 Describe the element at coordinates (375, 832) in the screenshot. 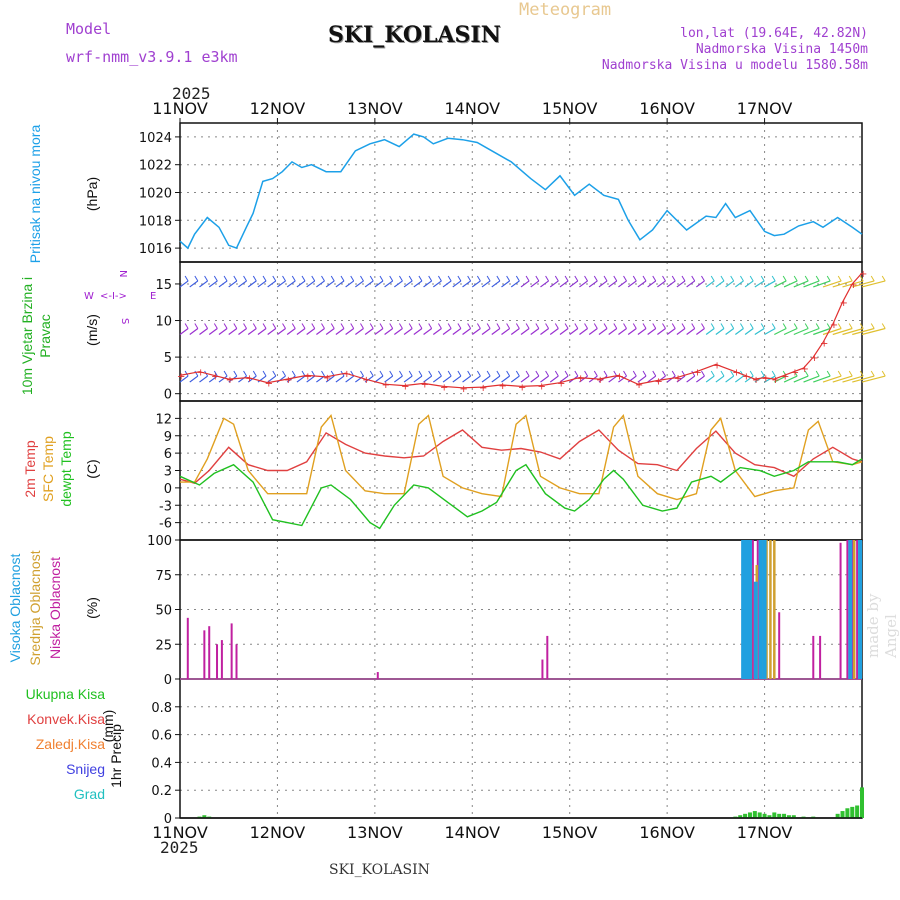

I see `x-tick-label-bottom: 13NOV` at that location.